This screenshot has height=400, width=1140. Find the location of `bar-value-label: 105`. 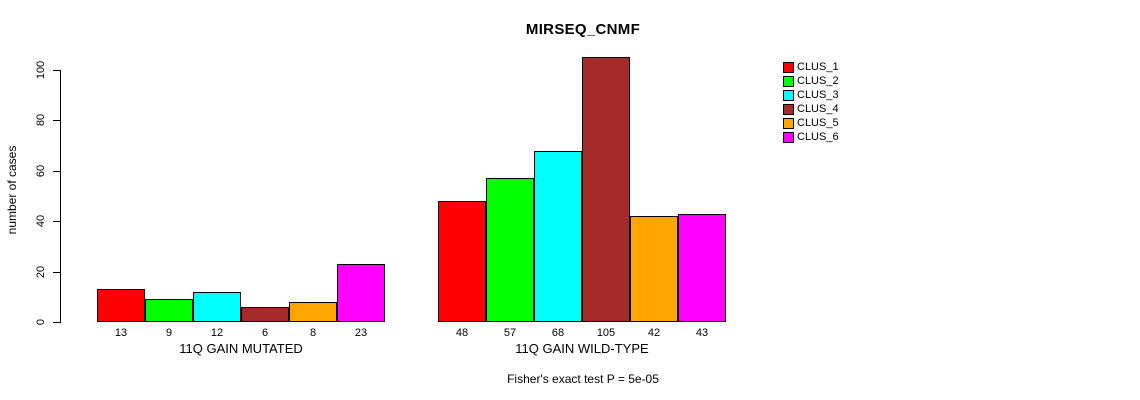

bar-value-label: 105 is located at coordinates (606, 333).